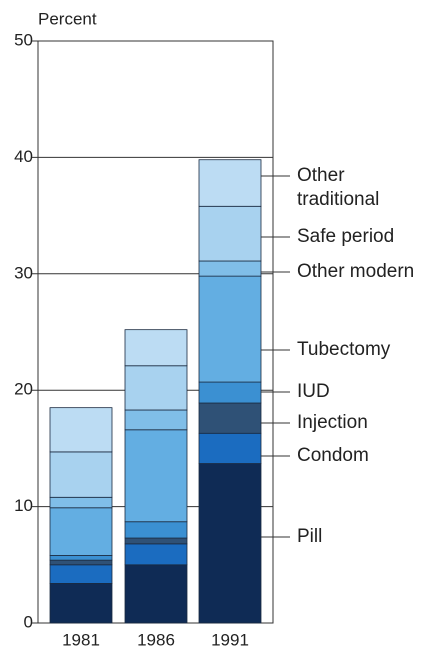 This screenshot has height=651, width=422. Describe the element at coordinates (338, 187) in the screenshot. I see `legend-label: Other traditional` at that location.